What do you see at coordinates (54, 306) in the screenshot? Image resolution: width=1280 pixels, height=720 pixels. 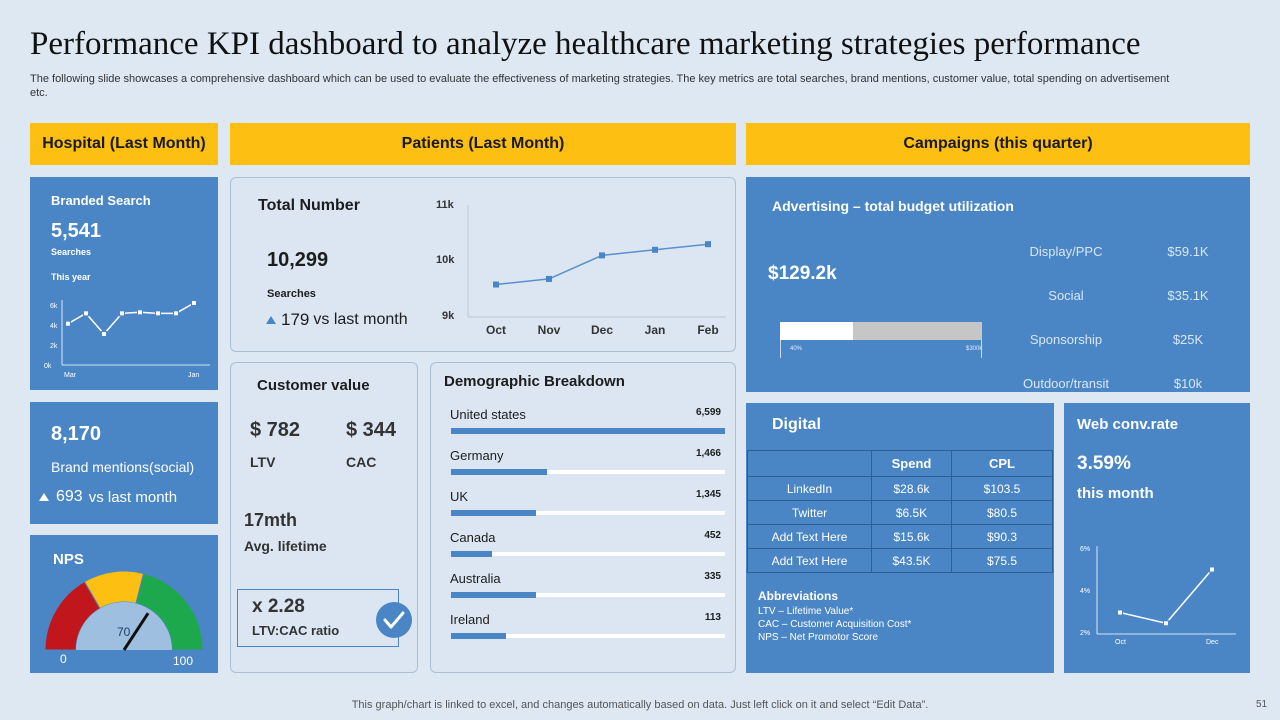 I see `bs-ytick: 6k` at bounding box center [54, 306].